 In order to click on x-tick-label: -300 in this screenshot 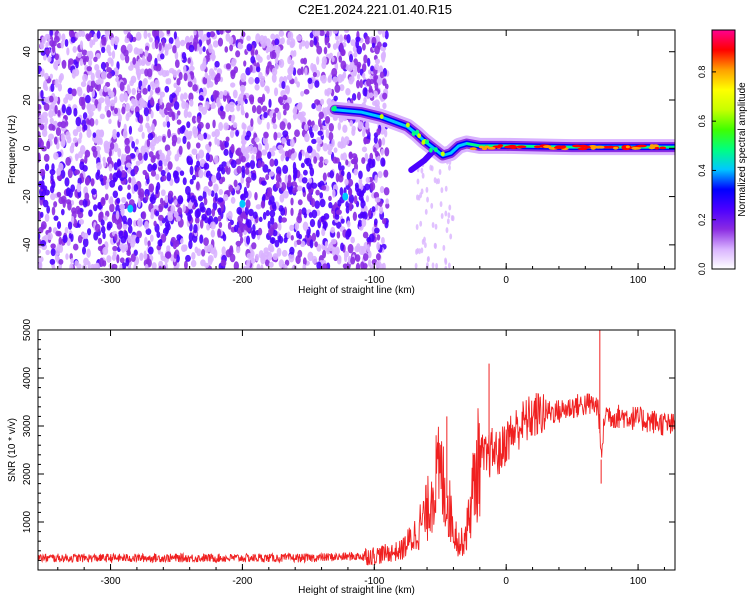, I will do `click(111, 280)`.